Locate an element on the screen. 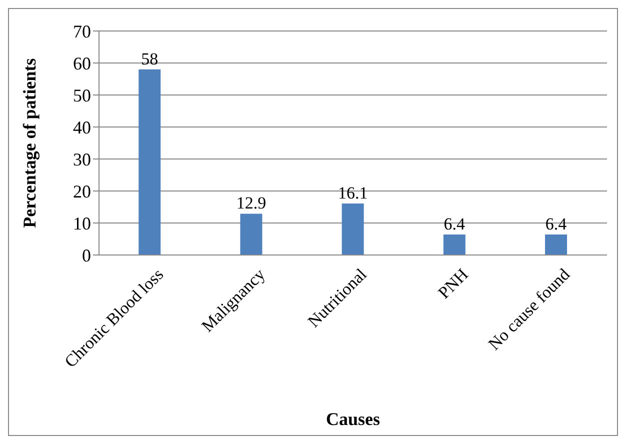  data-label: 16.1 is located at coordinates (353, 192).